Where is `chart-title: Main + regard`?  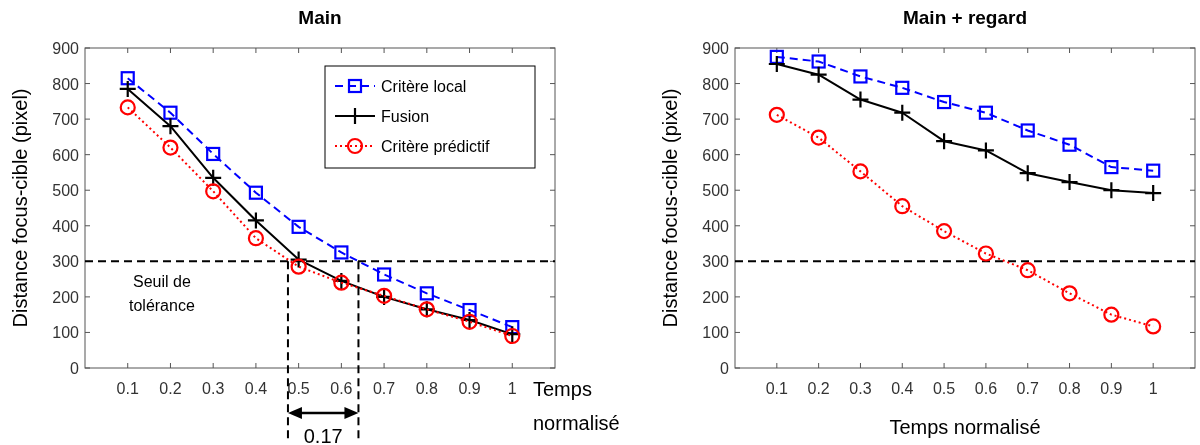
chart-title: Main + regard is located at coordinates (965, 17).